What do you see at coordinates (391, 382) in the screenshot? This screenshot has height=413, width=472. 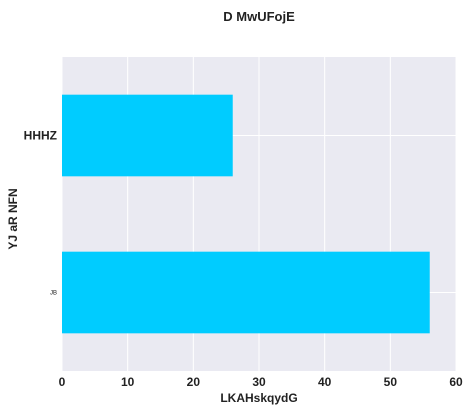 I see `x-tick-label: 50` at bounding box center [391, 382].